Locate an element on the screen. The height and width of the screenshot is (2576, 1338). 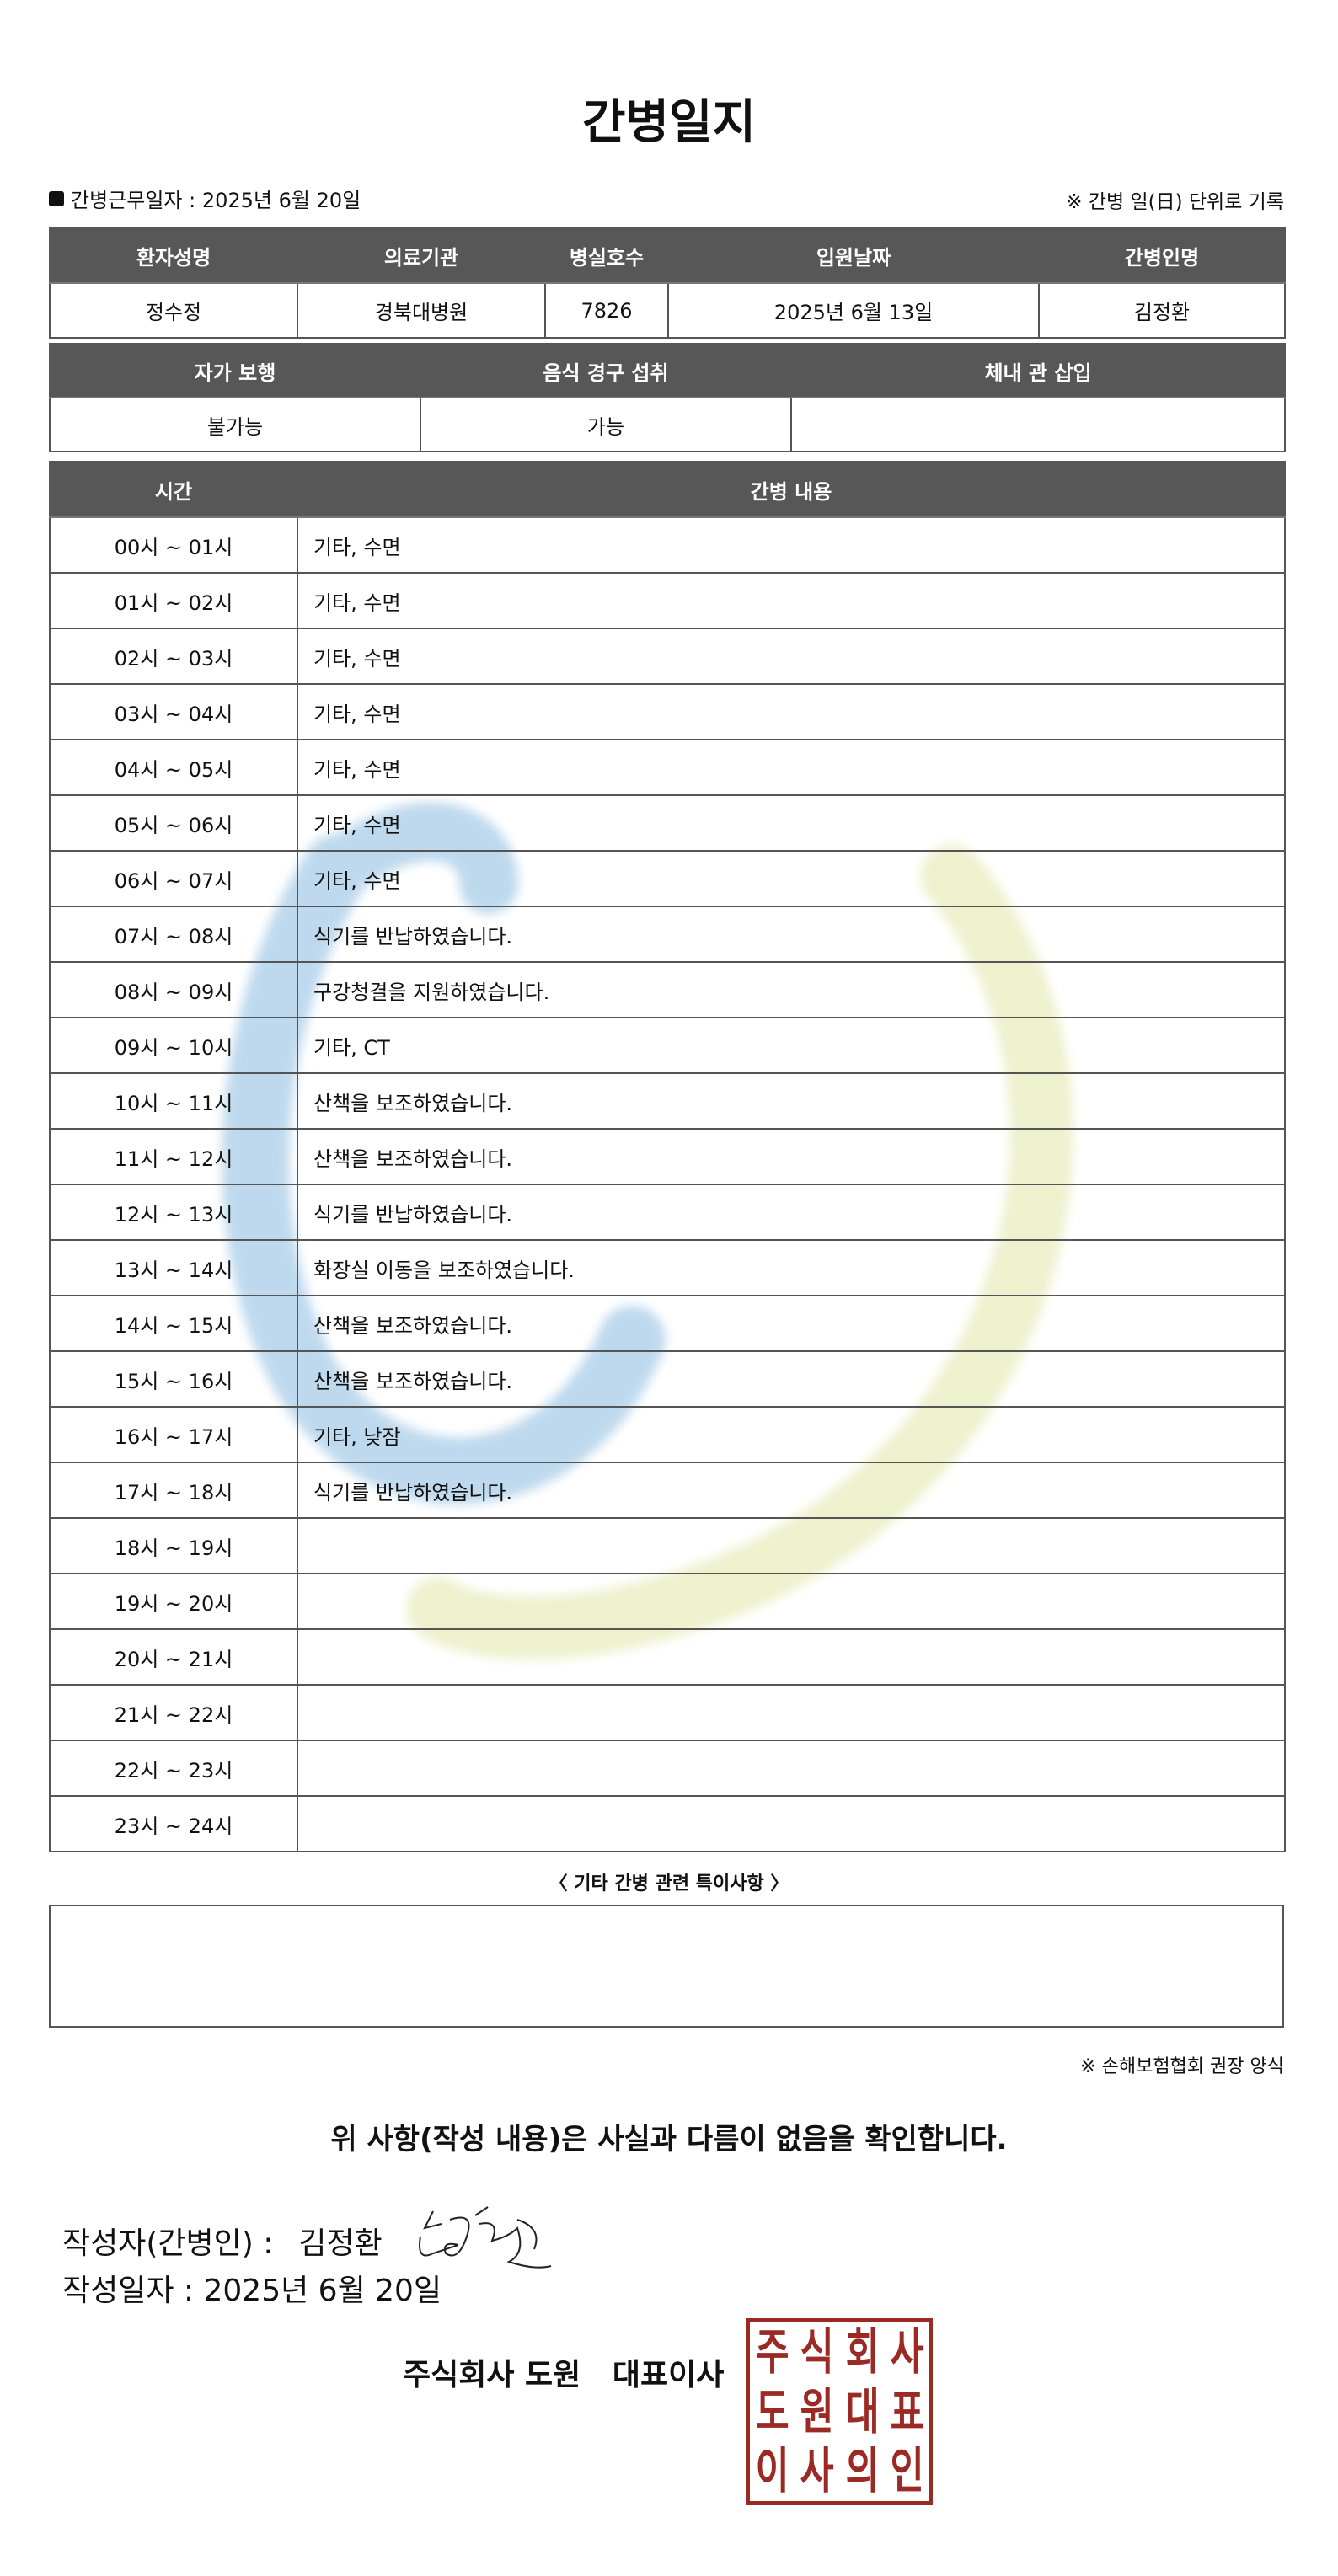
time-slot: 08시 ~ 09시 is located at coordinates (173, 989).